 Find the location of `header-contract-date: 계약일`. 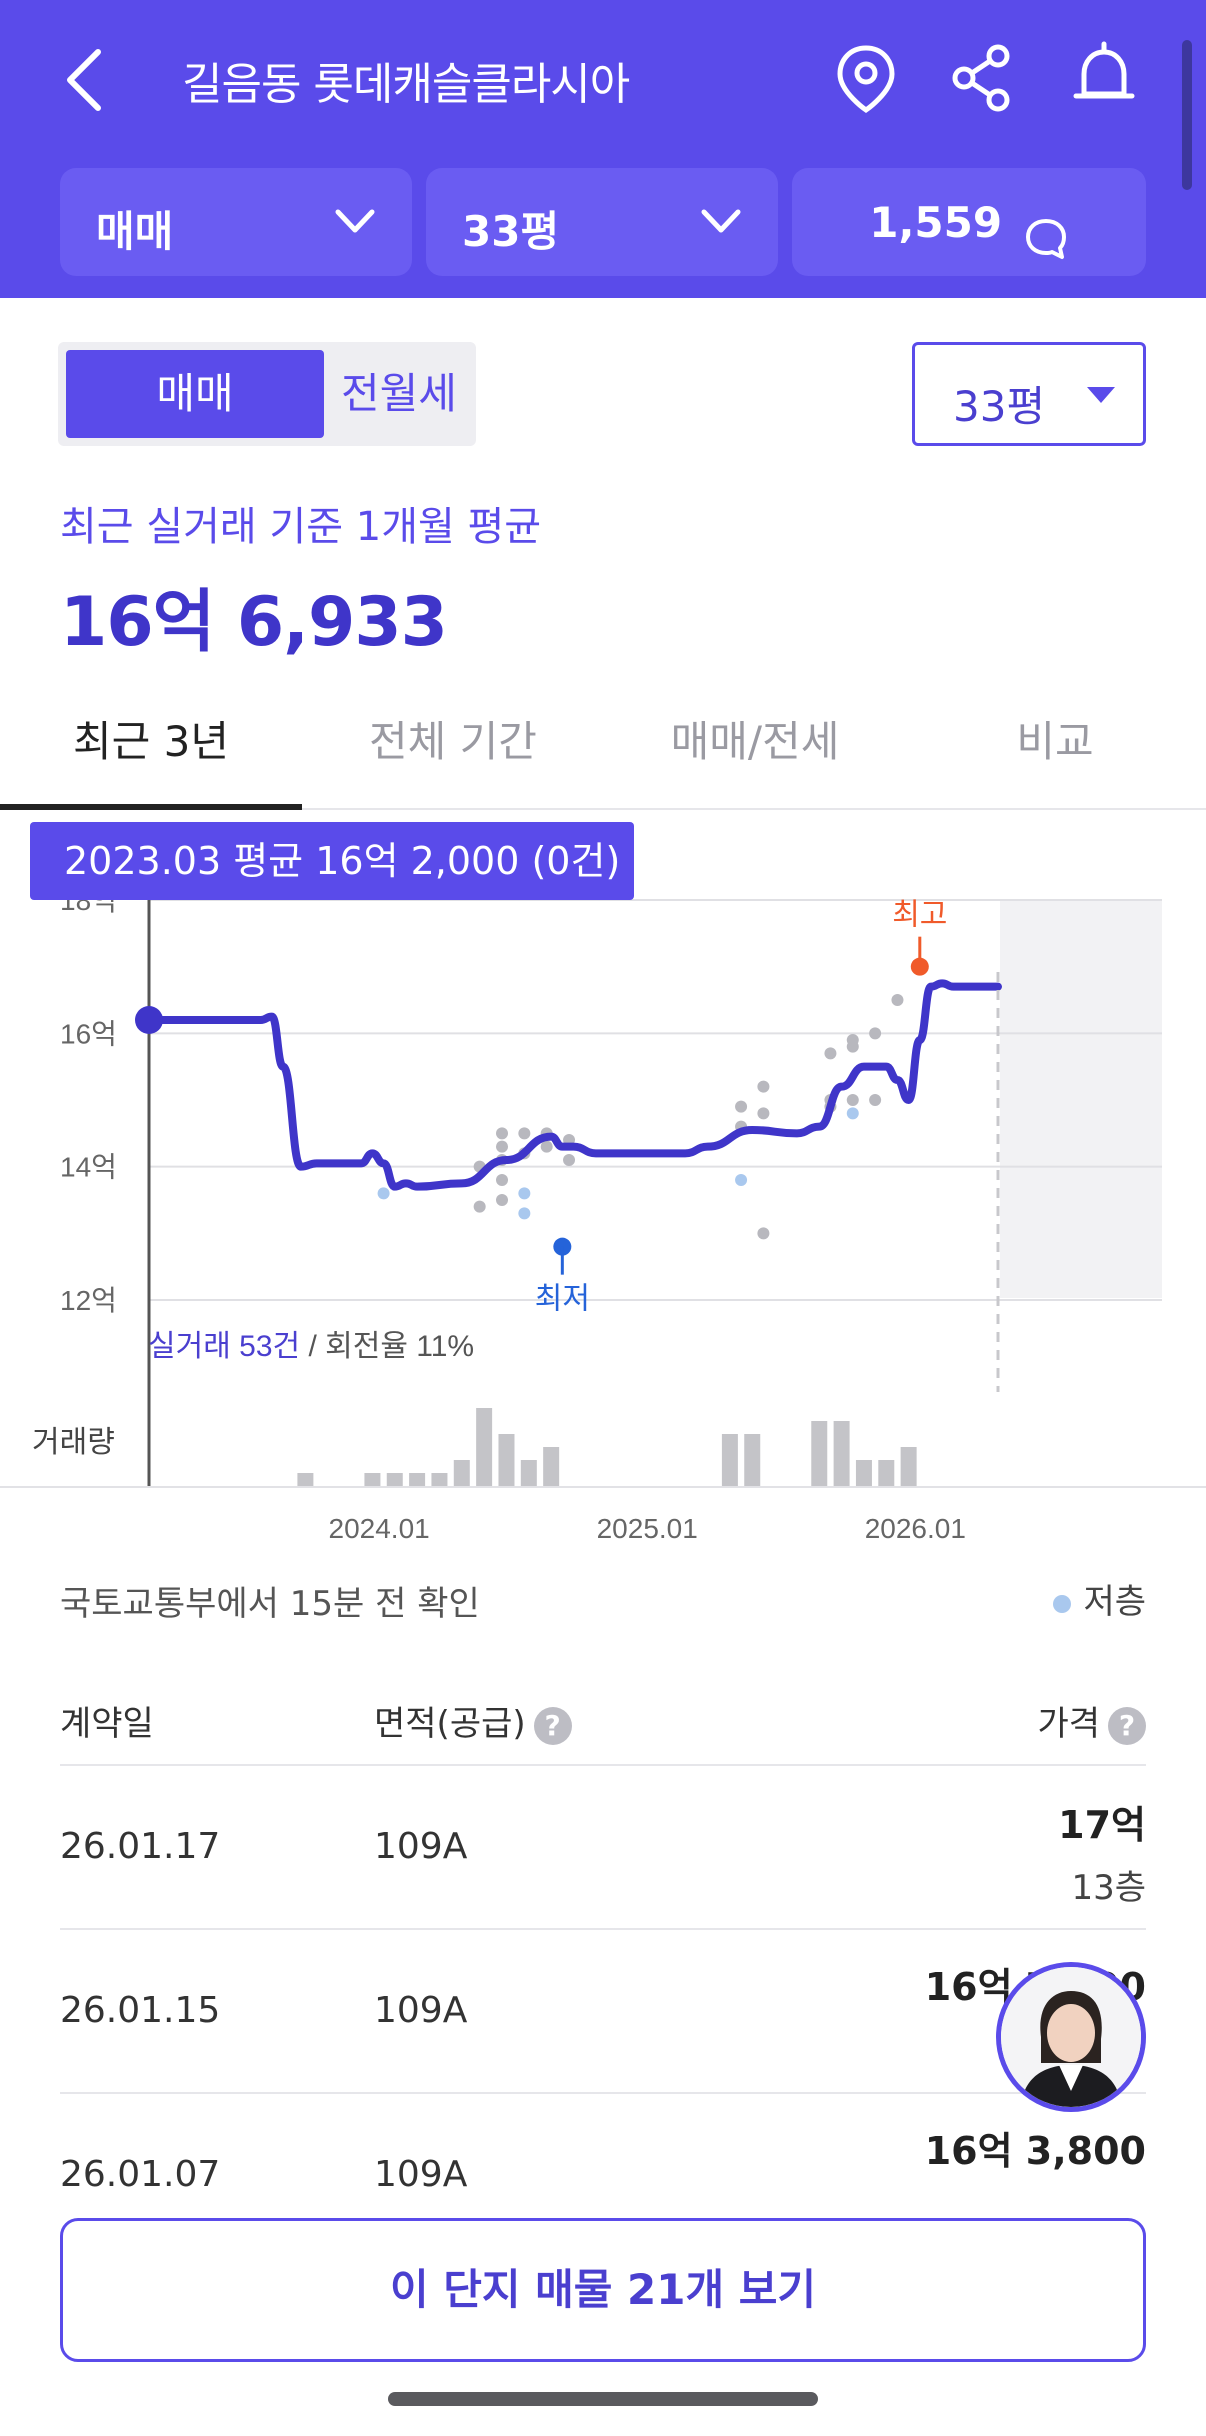

header-contract-date: 계약일 is located at coordinates (107, 1724).